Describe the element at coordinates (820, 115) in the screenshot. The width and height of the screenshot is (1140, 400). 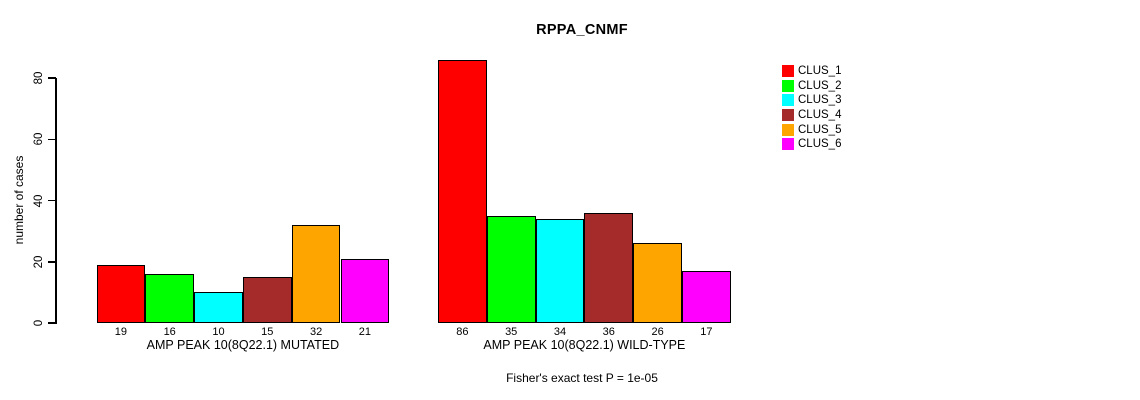
I see `legend-label: CLUS_4` at that location.